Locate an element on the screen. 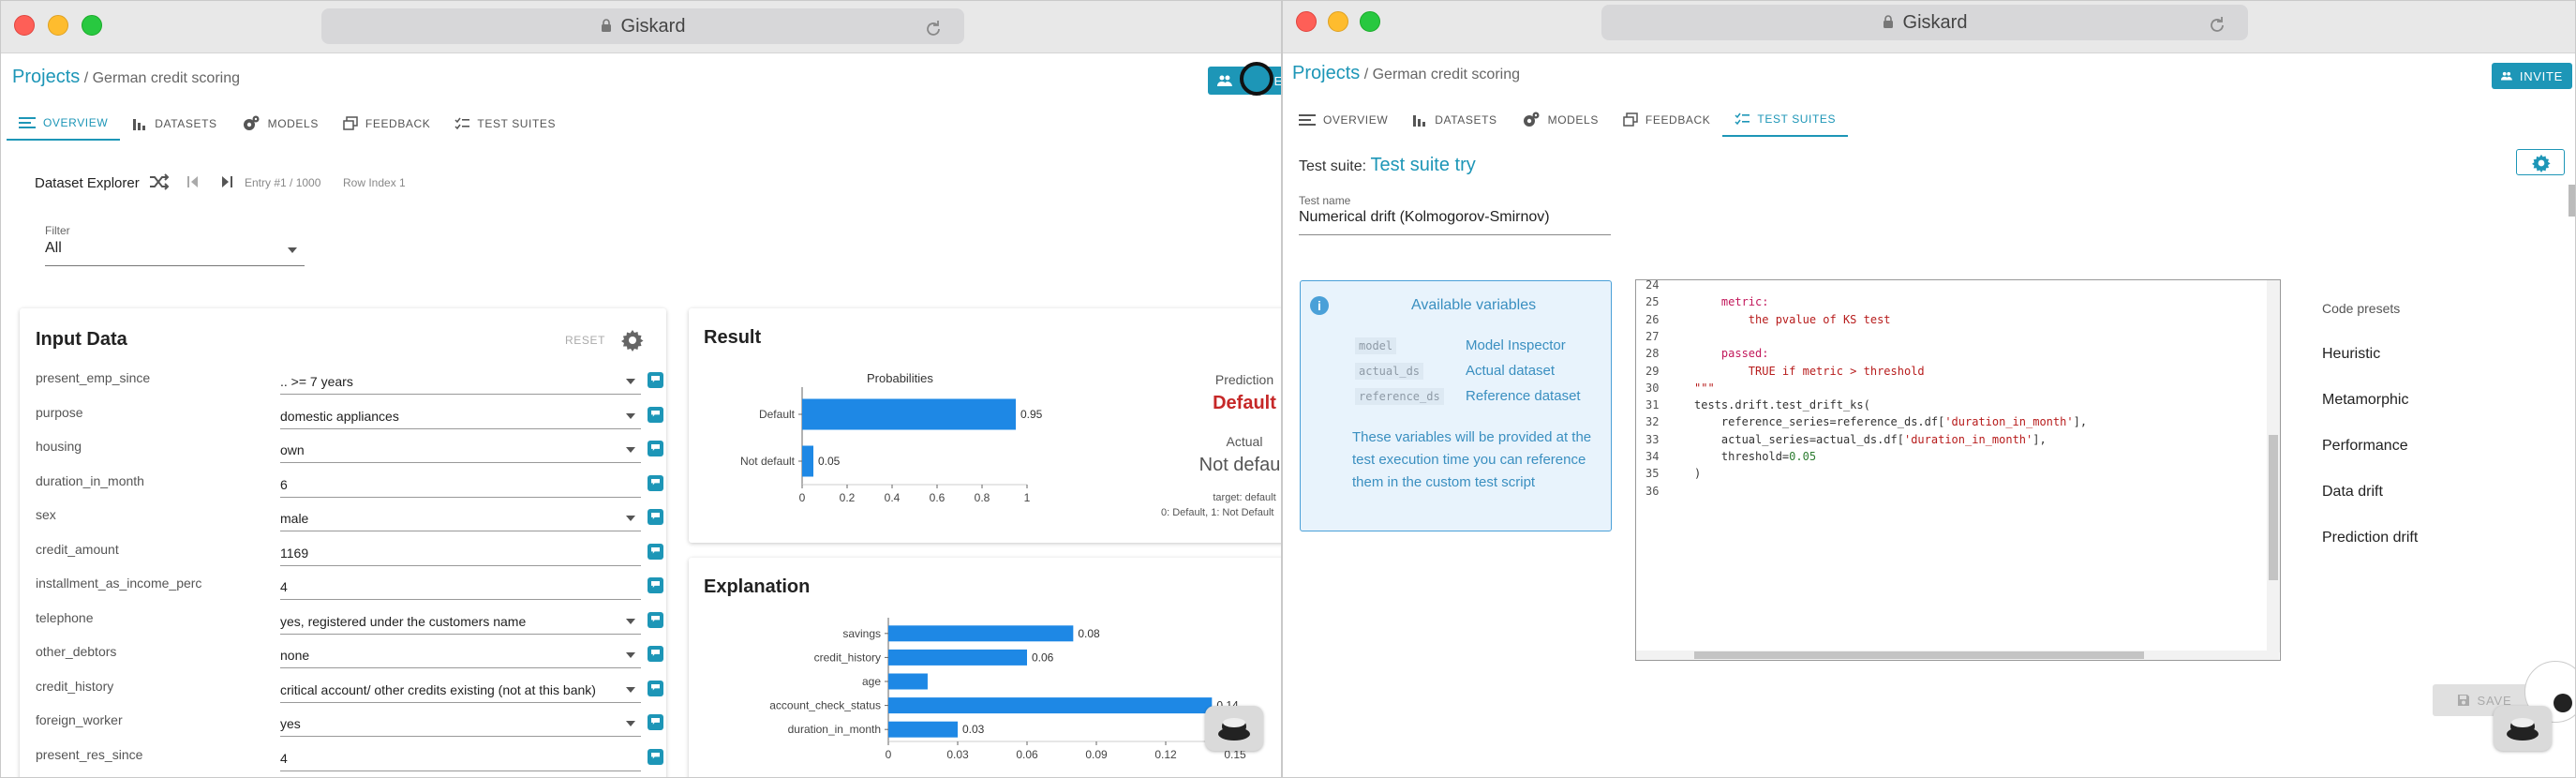 Image resolution: width=2576 pixels, height=778 pixels. field-select: male is located at coordinates (460, 518).